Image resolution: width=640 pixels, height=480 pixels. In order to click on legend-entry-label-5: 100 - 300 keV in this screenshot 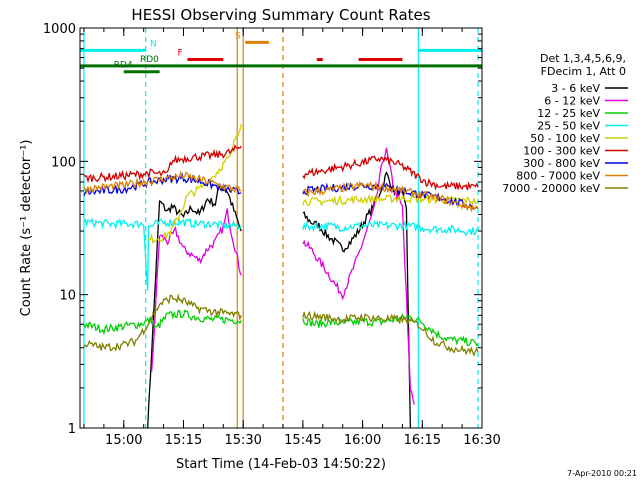, I will do `click(561, 151)`.